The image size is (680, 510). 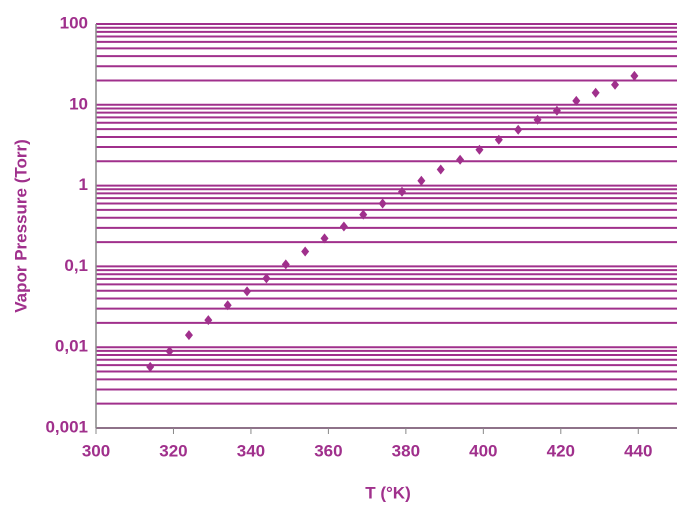 What do you see at coordinates (78, 103) in the screenshot?
I see `y-tick-label: 10` at bounding box center [78, 103].